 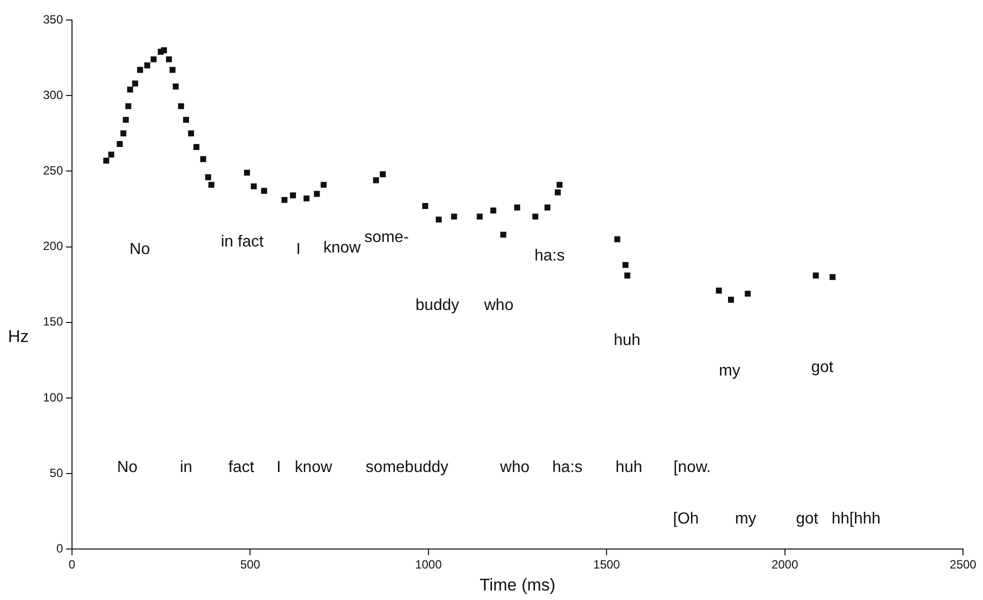 What do you see at coordinates (18, 336) in the screenshot?
I see `y-axis-title: Hz` at bounding box center [18, 336].